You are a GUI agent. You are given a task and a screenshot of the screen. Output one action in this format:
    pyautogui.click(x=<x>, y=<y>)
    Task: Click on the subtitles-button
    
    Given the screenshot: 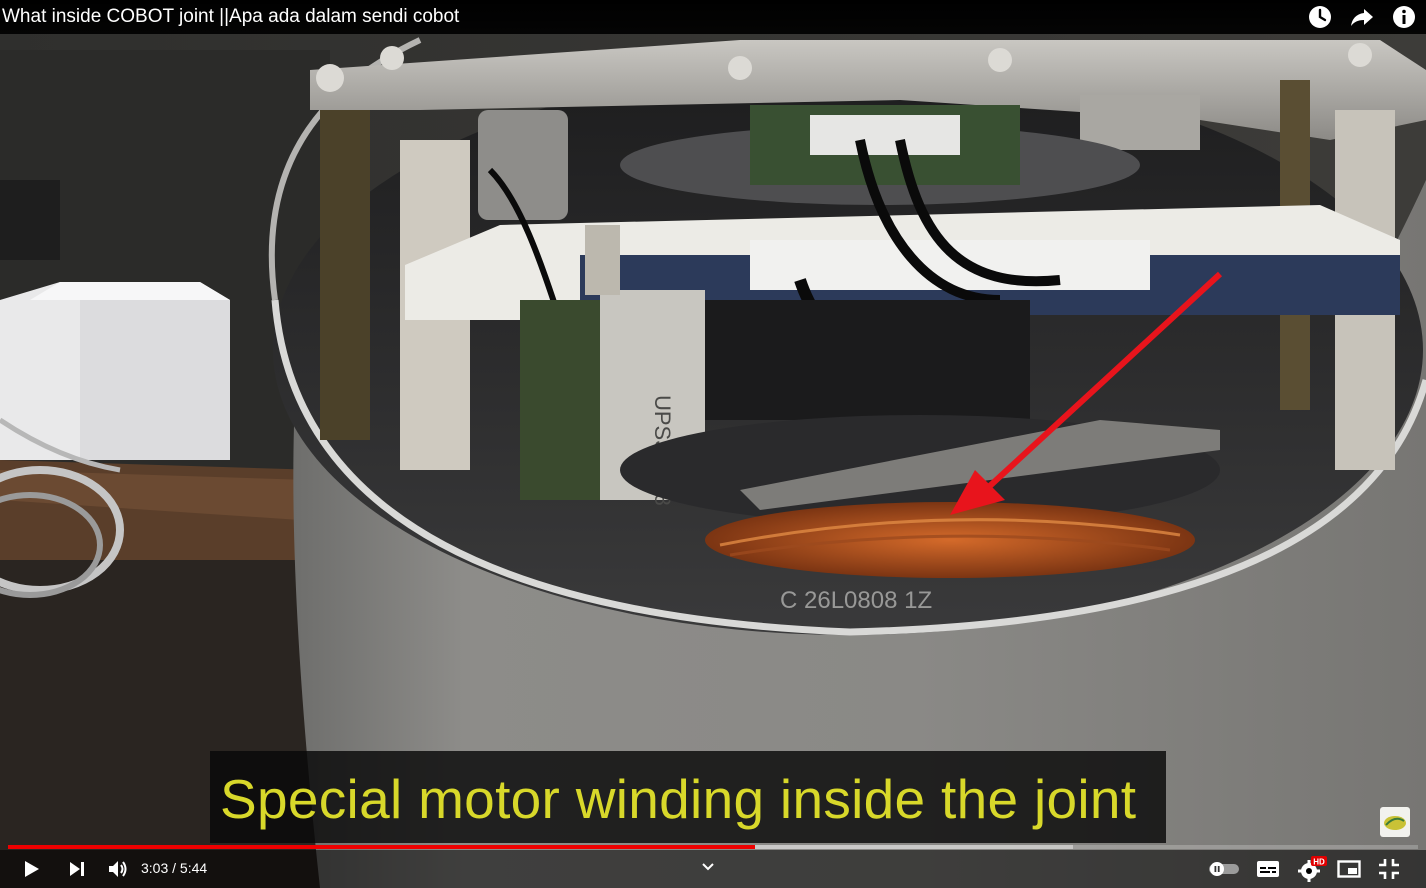 What is the action you would take?
    pyautogui.click(x=1268, y=869)
    